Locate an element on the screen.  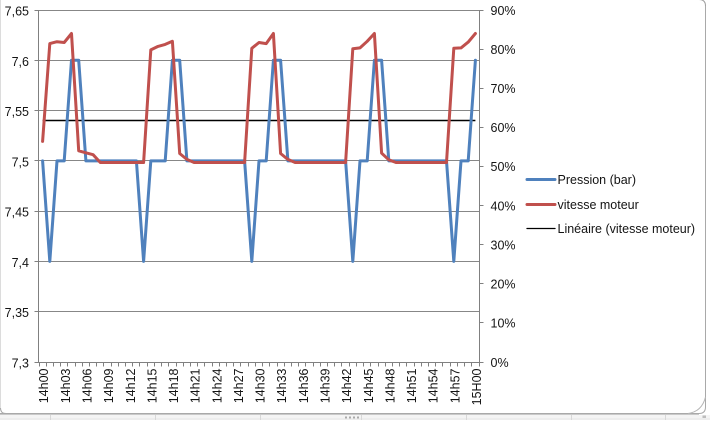
svg-text: 20% is located at coordinates (503, 285).